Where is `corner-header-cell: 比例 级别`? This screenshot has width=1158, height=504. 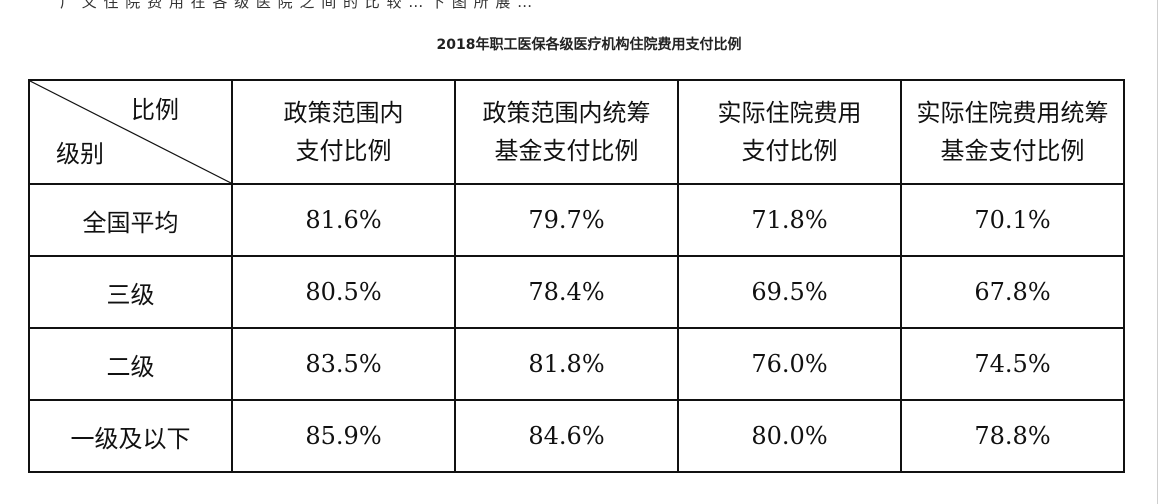
corner-header-cell: 比例 级别 is located at coordinates (130, 132).